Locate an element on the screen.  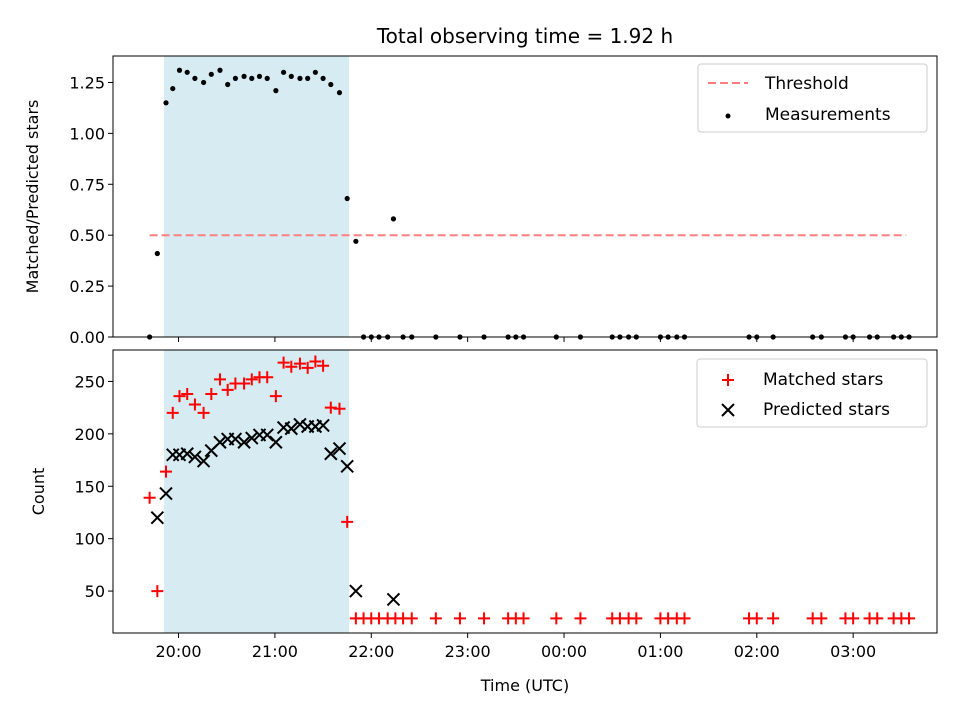
bottom-y-ticks: 50 100 150 200 250 is located at coordinates (93, 486).